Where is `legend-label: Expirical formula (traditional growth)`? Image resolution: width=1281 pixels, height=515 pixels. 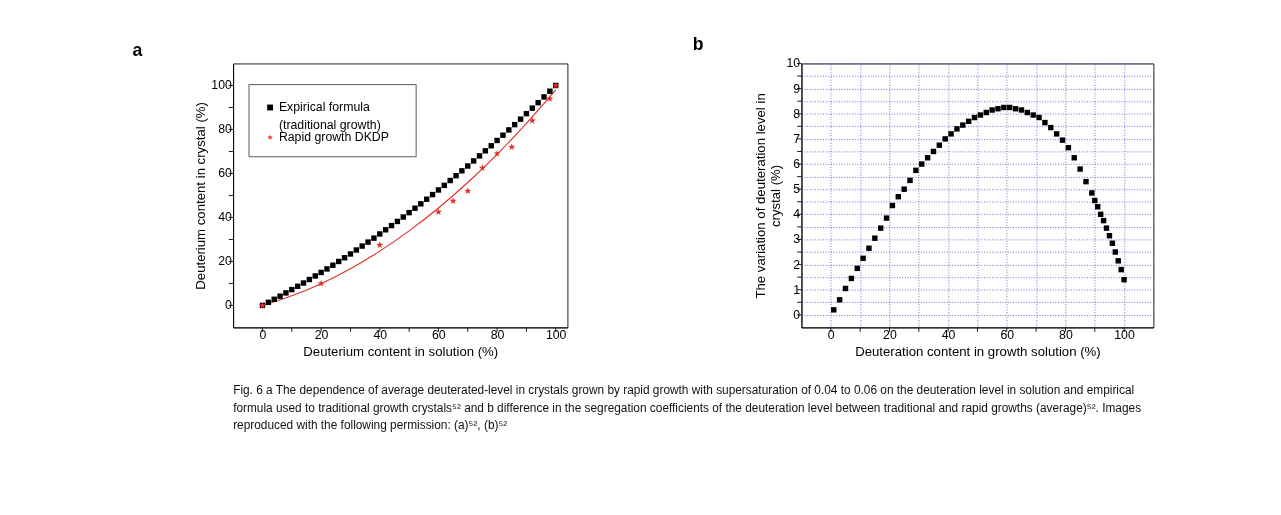
legend-label: Expirical formula (traditional growth) is located at coordinates (329, 116).